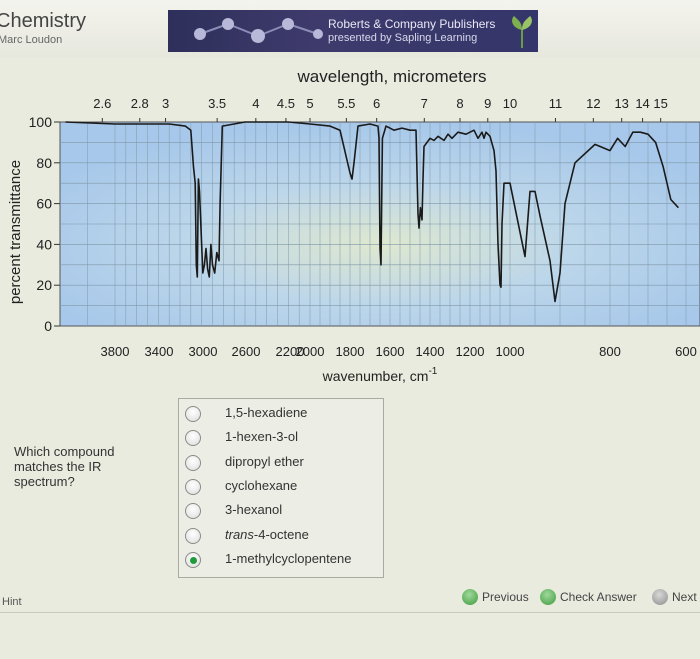 The width and height of the screenshot is (700, 659). Describe the element at coordinates (44, 224) in the screenshot. I see `y-axis-ticks: 100 80 60 40 20 0` at that location.